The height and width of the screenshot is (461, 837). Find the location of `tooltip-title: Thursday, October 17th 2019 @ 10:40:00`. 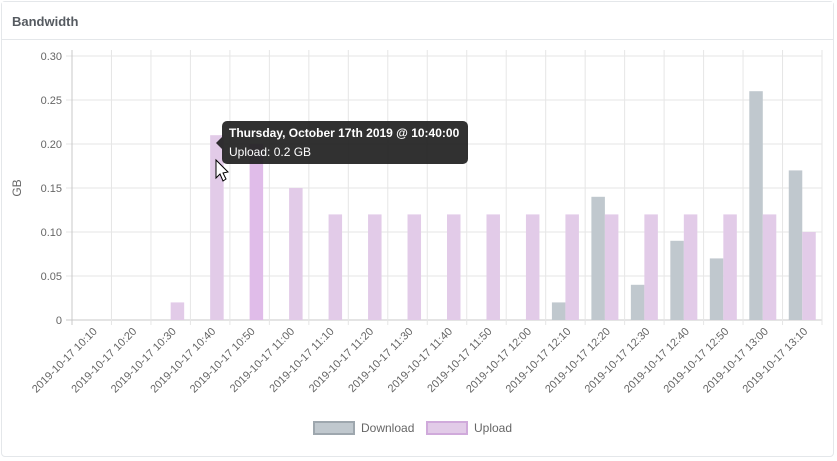

tooltip-title: Thursday, October 17th 2019 @ 10:40:00 is located at coordinates (344, 133).